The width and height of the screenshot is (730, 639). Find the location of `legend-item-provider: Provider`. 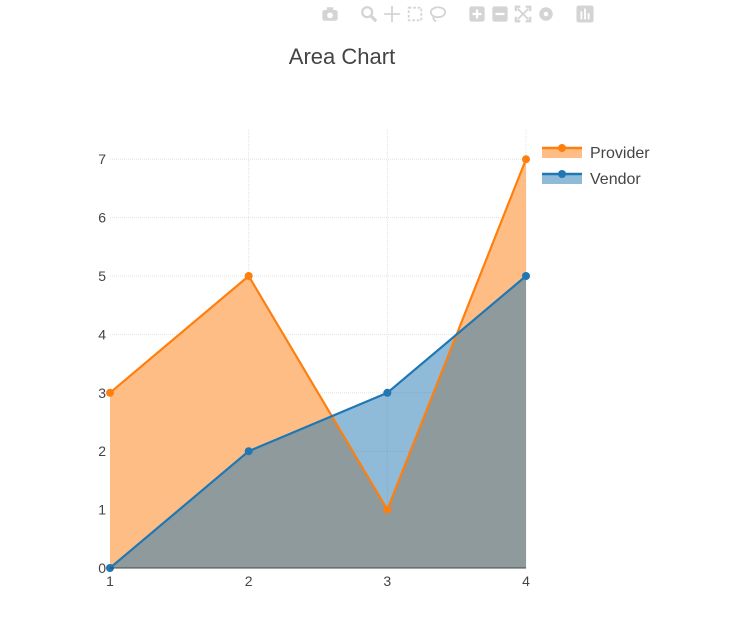

legend-item-provider: Provider is located at coordinates (596, 153).